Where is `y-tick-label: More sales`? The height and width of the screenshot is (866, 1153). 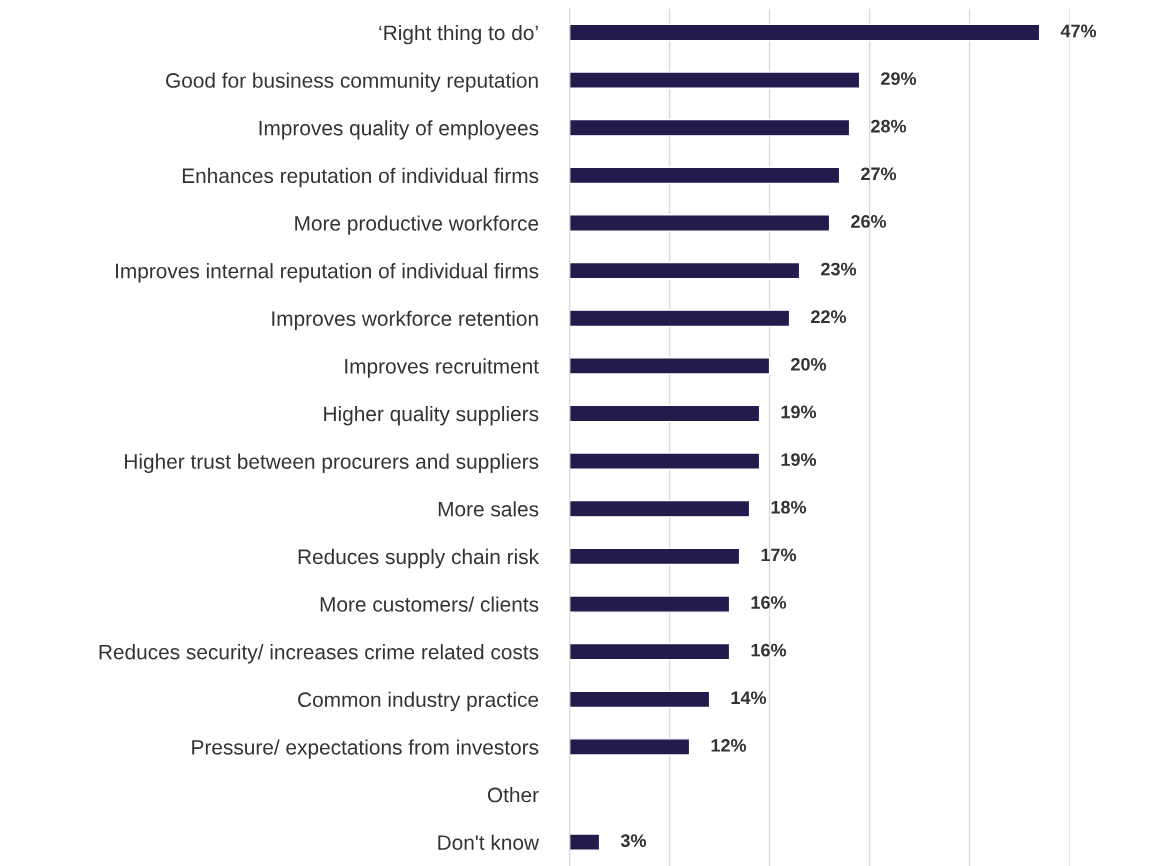
y-tick-label: More sales is located at coordinates (488, 509).